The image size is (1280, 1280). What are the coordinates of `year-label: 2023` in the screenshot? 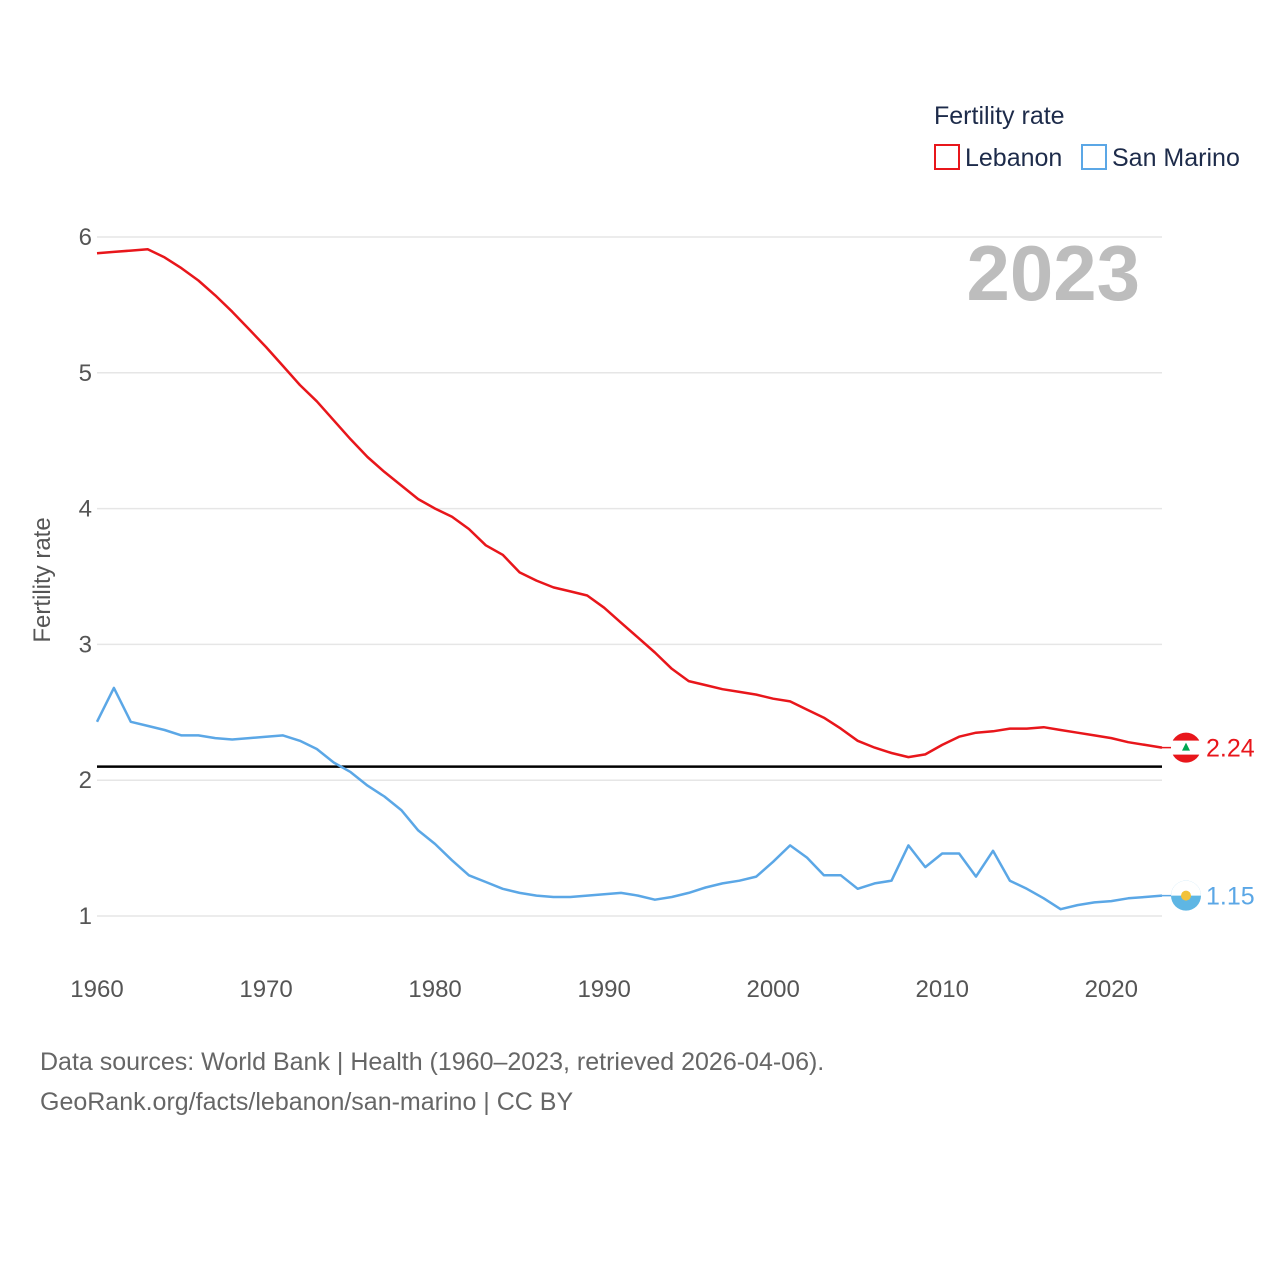 It's located at (1053, 273).